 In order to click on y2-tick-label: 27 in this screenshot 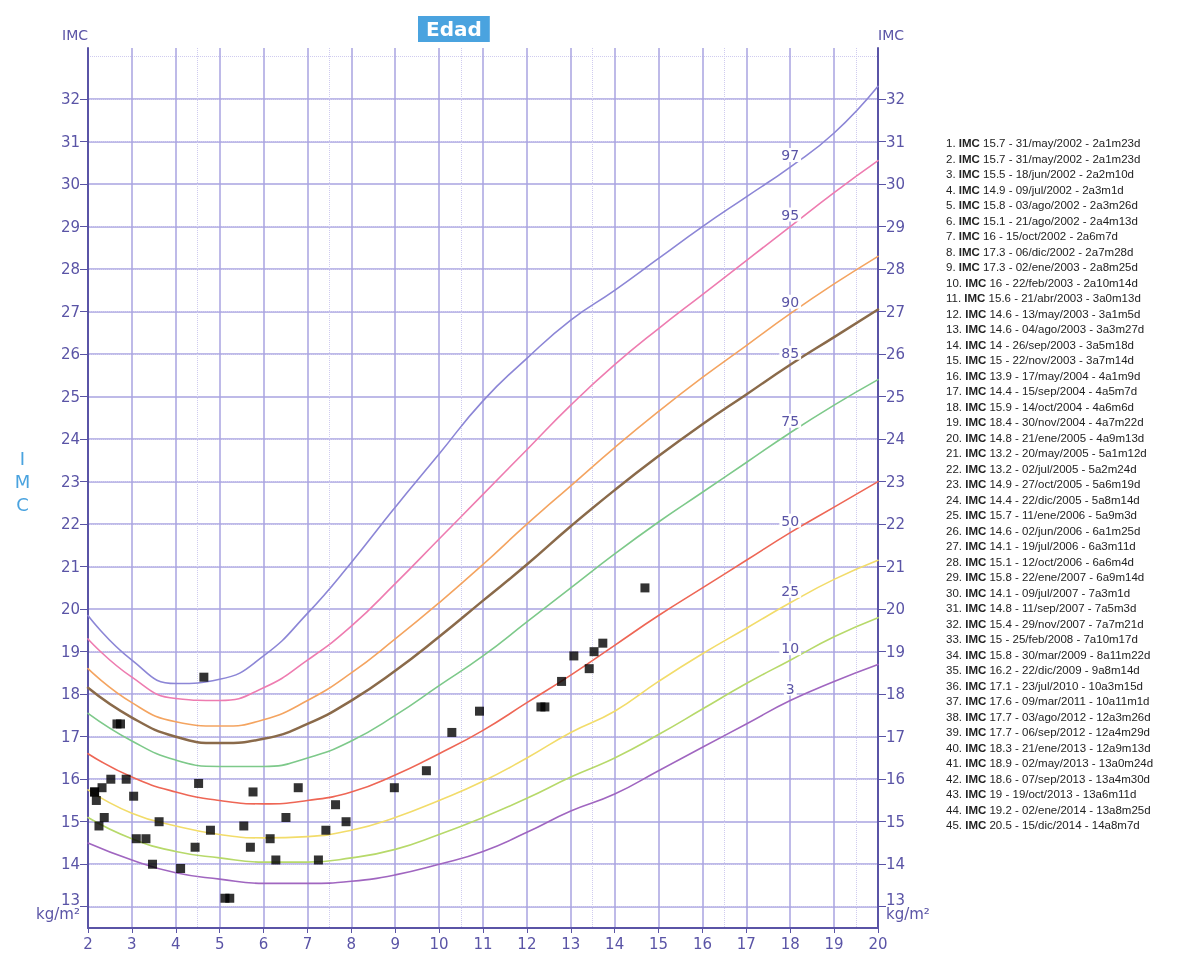, I will do `click(896, 311)`.